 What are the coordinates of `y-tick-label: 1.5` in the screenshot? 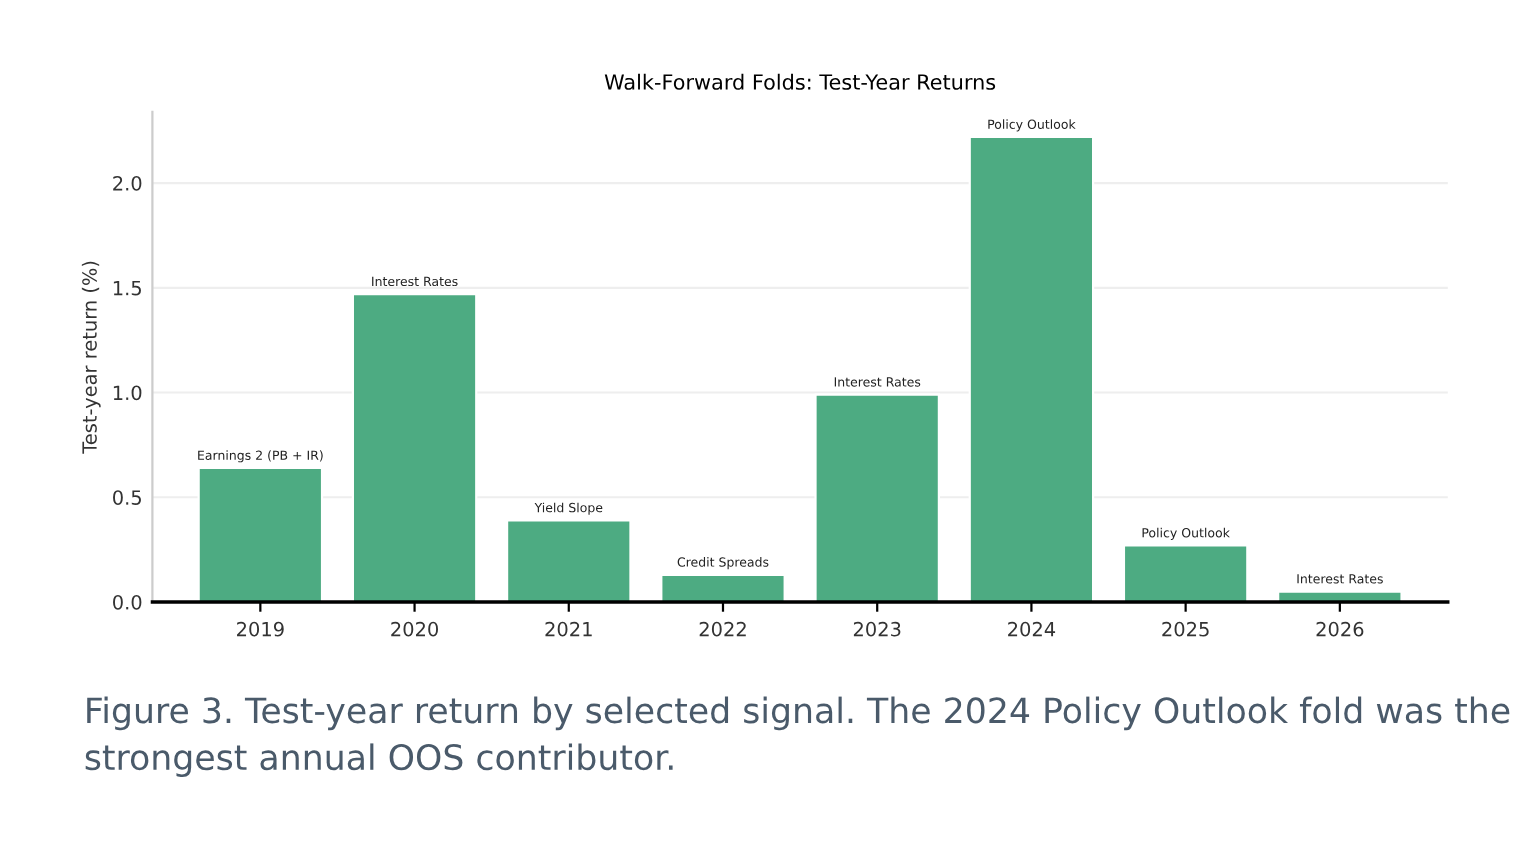 It's located at (127, 288).